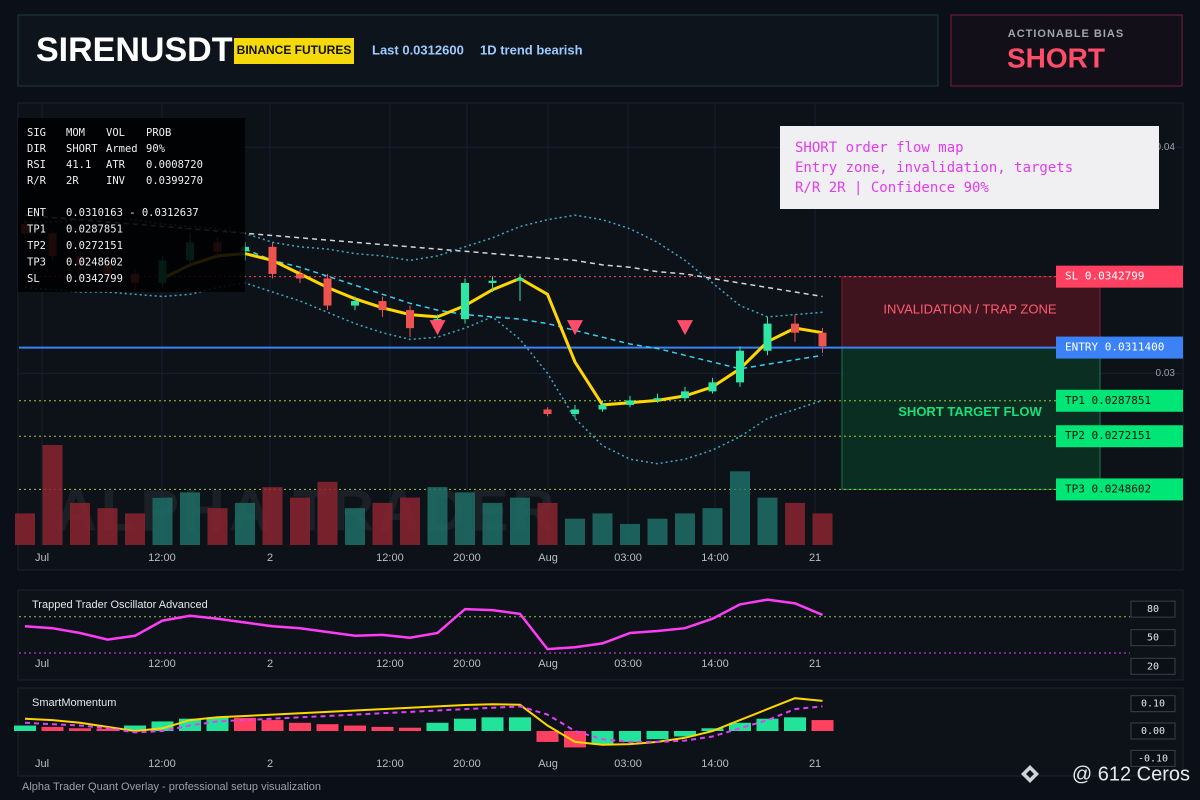  What do you see at coordinates (879, 148) in the screenshot?
I see `annotation-line: SHORT order flow map` at bounding box center [879, 148].